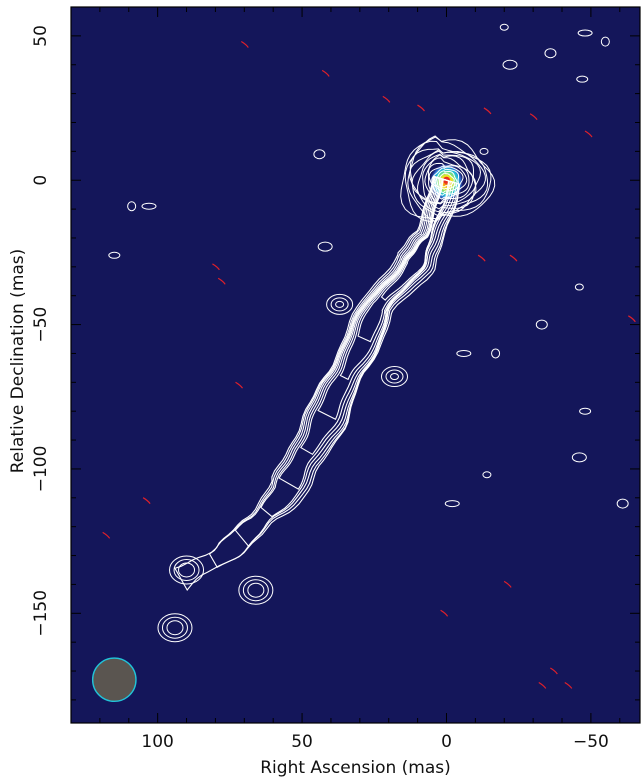 This screenshot has height=779, width=641. Describe the element at coordinates (591, 742) in the screenshot. I see `x-tick-label: −50` at that location.